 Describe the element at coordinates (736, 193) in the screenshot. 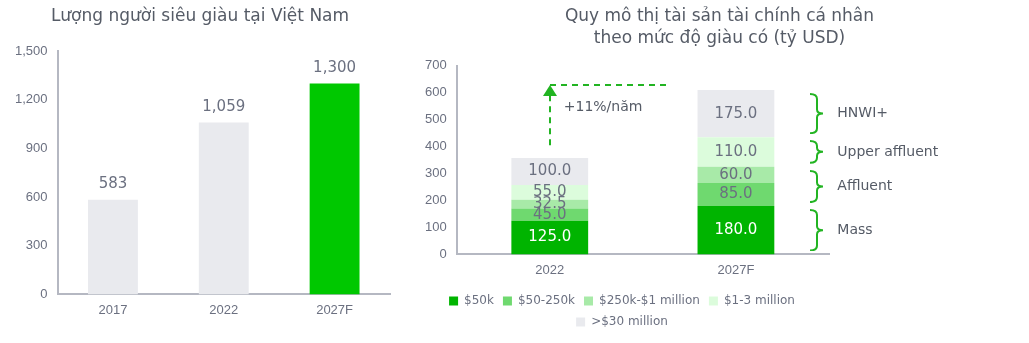

I see `data-label: 85.0` at that location.